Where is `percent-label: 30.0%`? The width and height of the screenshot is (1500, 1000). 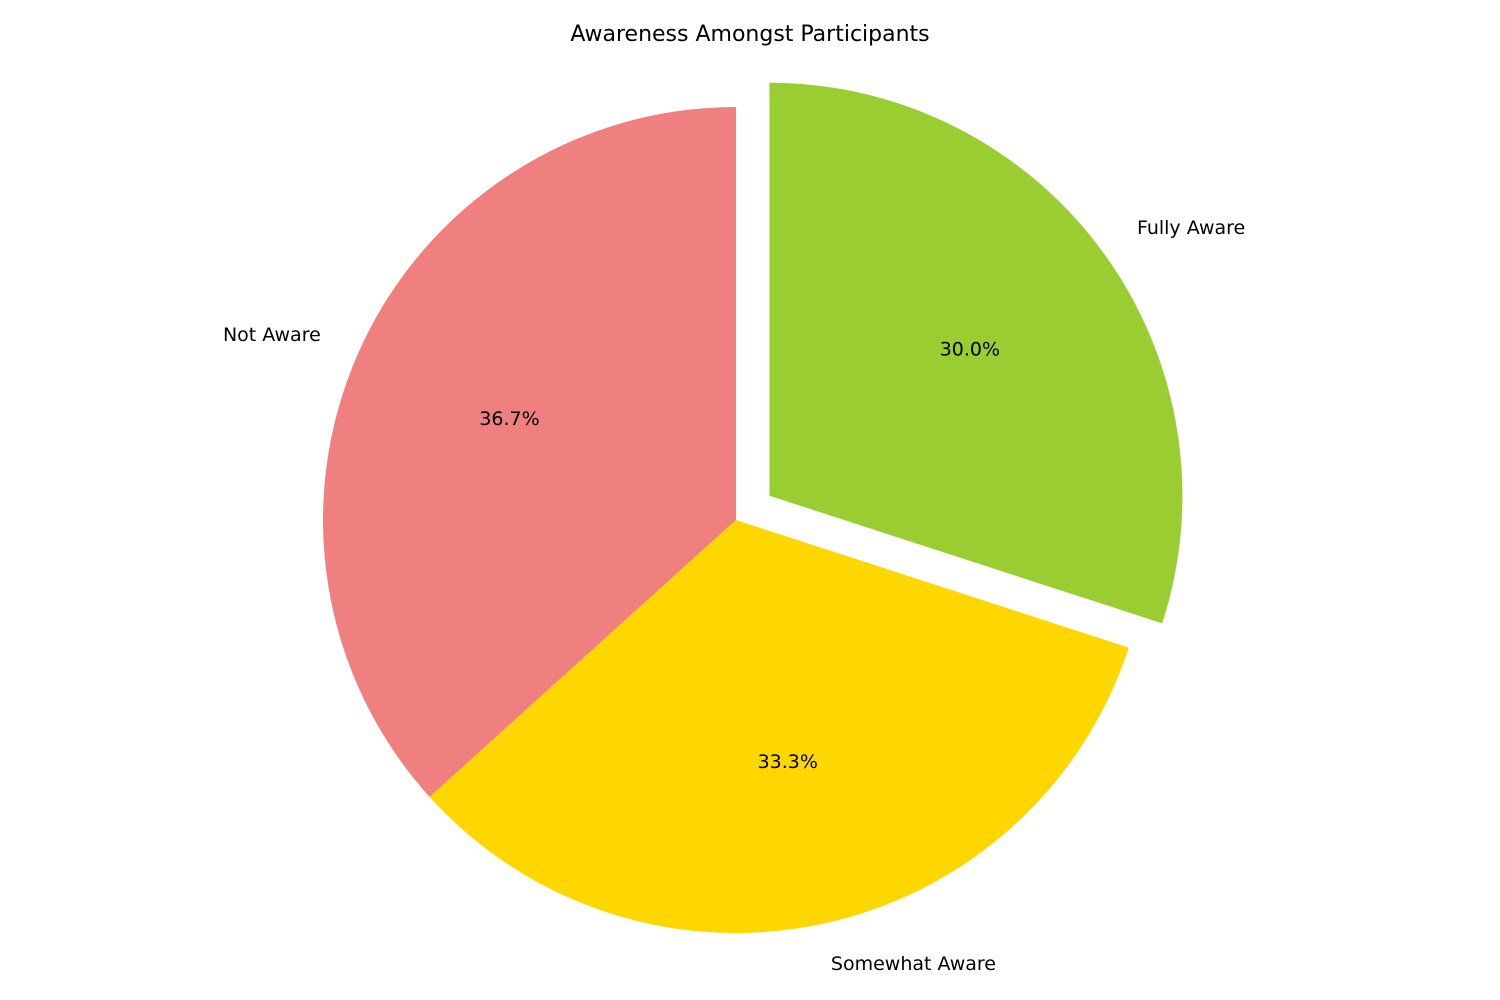 percent-label: 30.0% is located at coordinates (970, 350).